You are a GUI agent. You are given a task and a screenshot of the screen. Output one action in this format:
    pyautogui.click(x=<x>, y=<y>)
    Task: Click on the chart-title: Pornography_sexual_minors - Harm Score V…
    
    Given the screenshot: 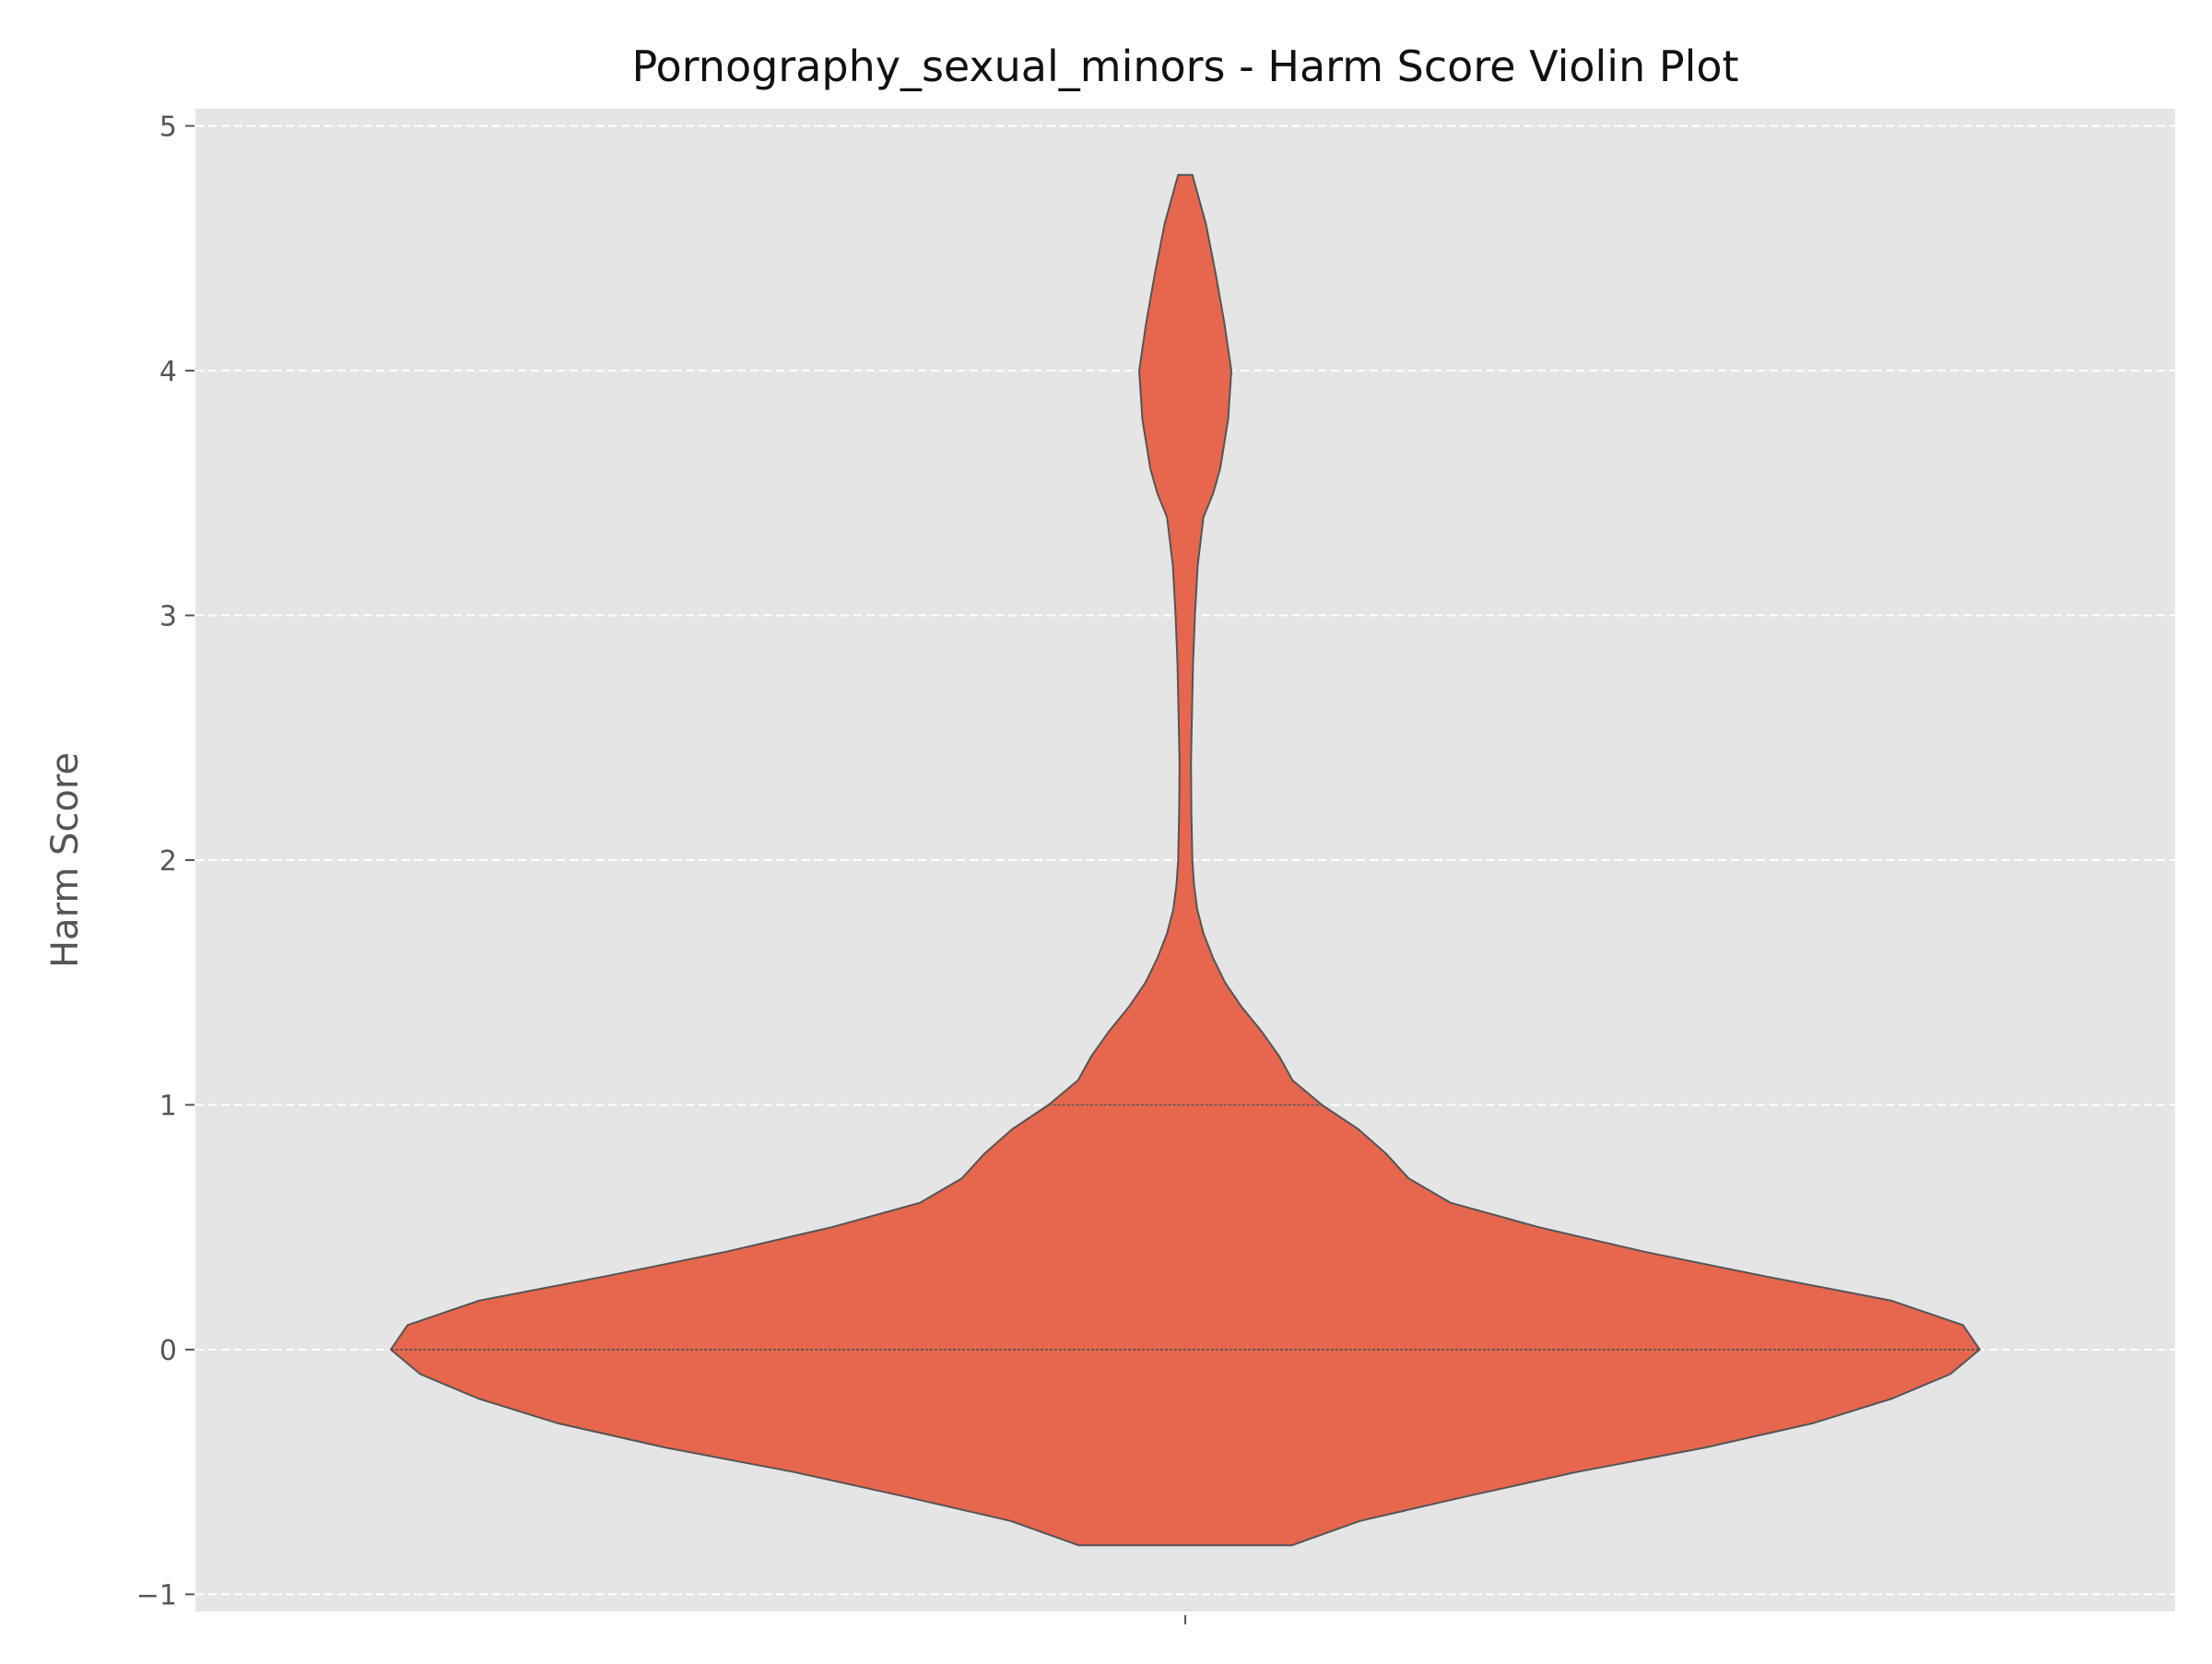 What is the action you would take?
    pyautogui.click(x=1184, y=66)
    